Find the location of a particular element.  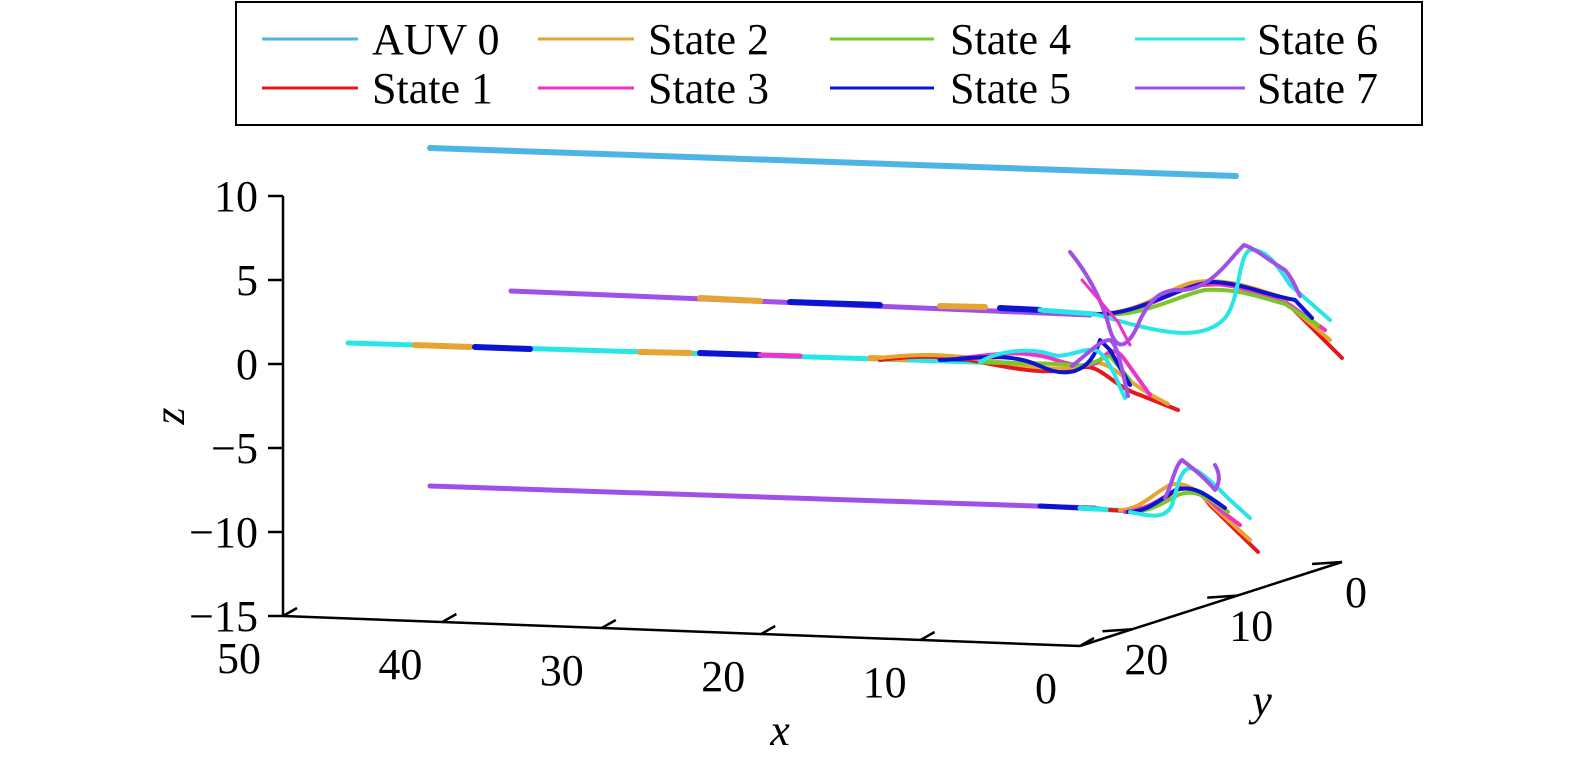

legend-label: State 2 is located at coordinates (708, 39).